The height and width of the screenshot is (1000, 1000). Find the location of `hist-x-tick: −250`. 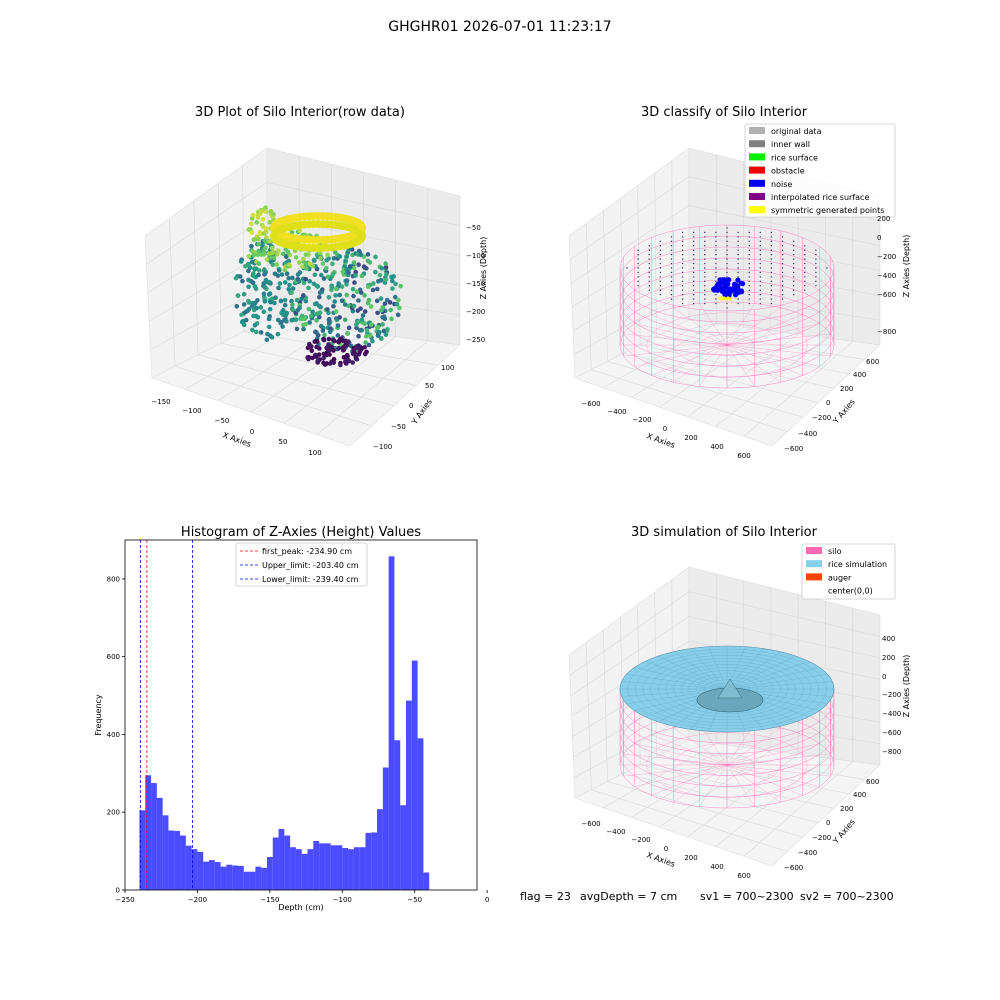

hist-x-tick: −250 is located at coordinates (124, 900).